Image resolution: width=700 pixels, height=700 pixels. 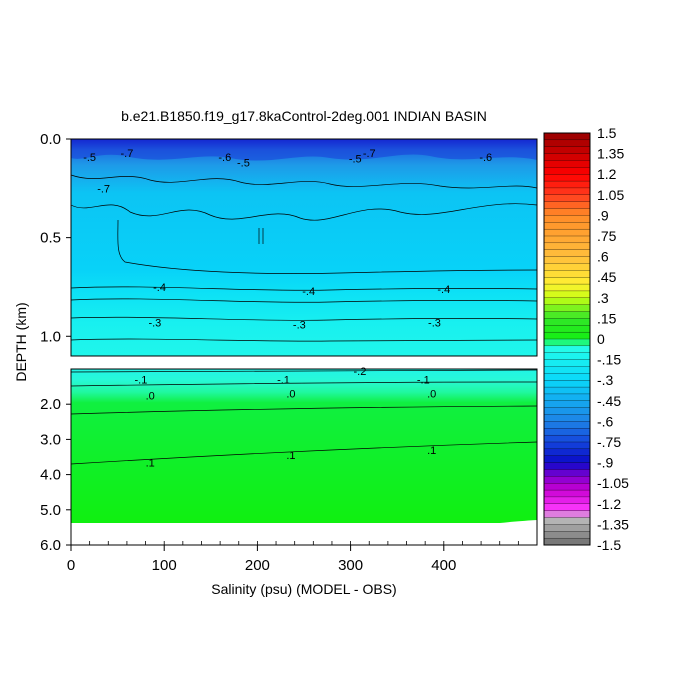 What do you see at coordinates (610, 154) in the screenshot?
I see `colorbar-label: 1.35` at bounding box center [610, 154].